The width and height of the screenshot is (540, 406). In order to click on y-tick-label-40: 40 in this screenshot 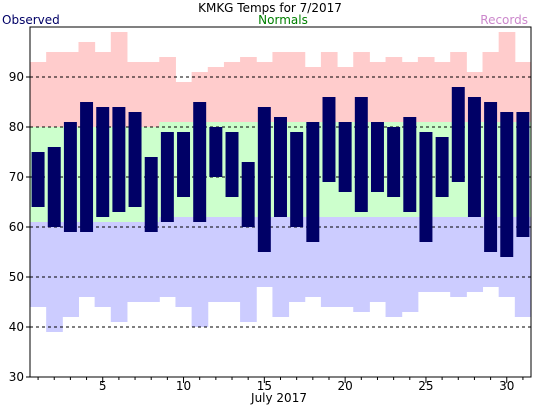, I will do `click(16, 327)`.